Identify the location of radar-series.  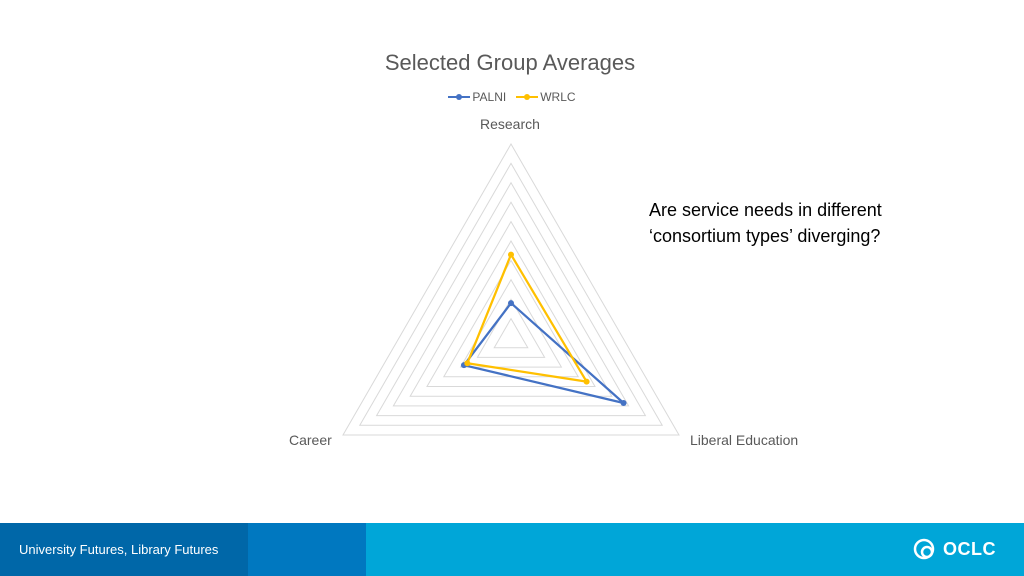
(543, 328).